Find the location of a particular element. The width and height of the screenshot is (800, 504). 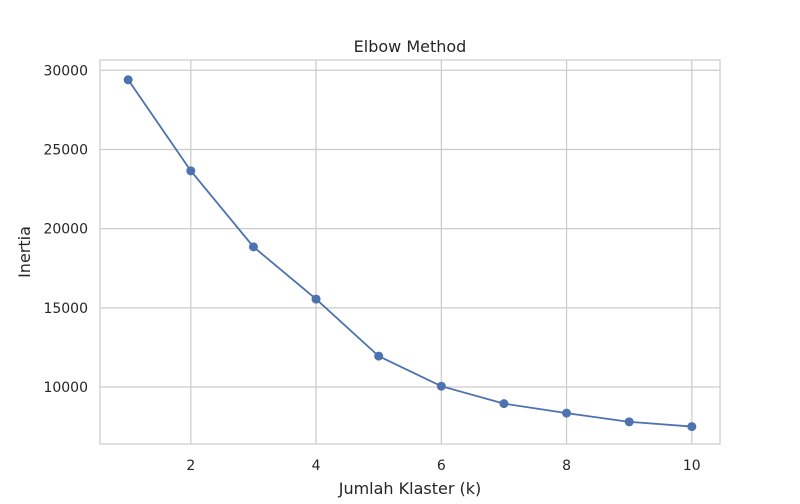

y-tick-label: 10000 is located at coordinates (65, 388).